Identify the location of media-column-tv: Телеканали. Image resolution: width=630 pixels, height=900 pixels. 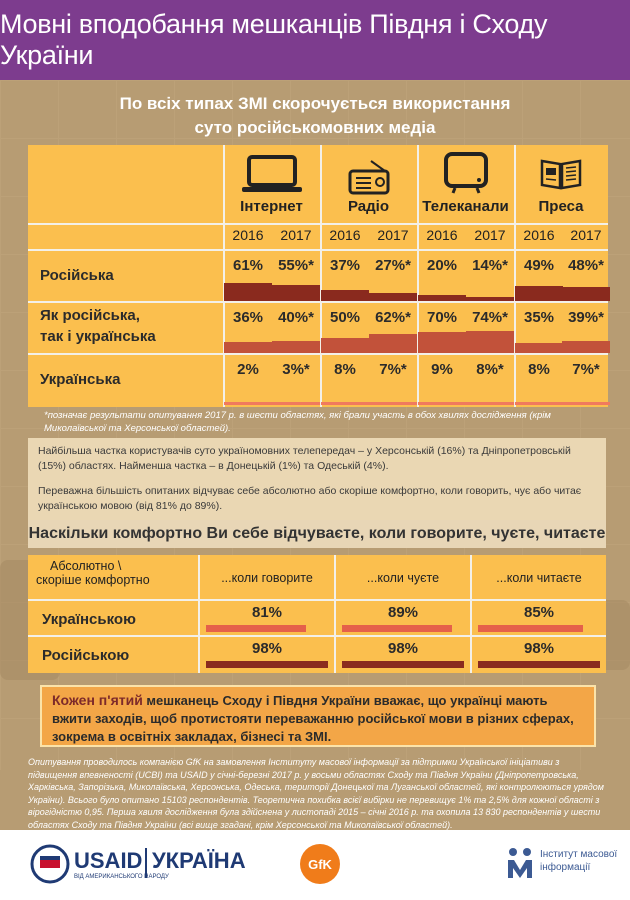
(465, 184).